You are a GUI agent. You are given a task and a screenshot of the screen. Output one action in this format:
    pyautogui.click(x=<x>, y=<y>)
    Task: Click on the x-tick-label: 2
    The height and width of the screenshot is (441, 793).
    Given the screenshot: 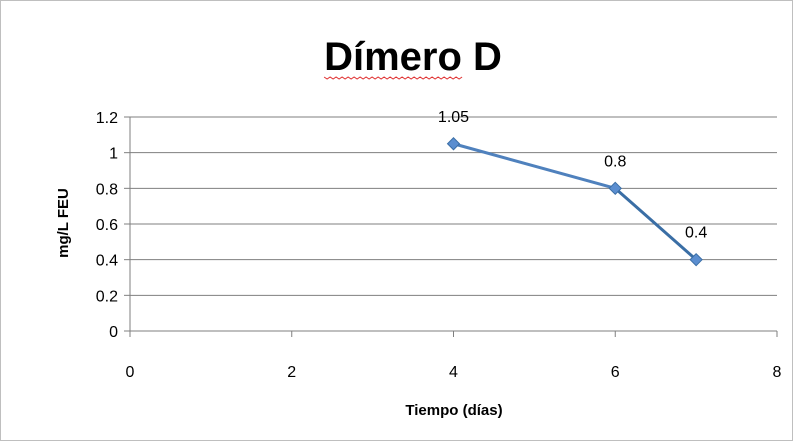 What is the action you would take?
    pyautogui.click(x=291, y=372)
    